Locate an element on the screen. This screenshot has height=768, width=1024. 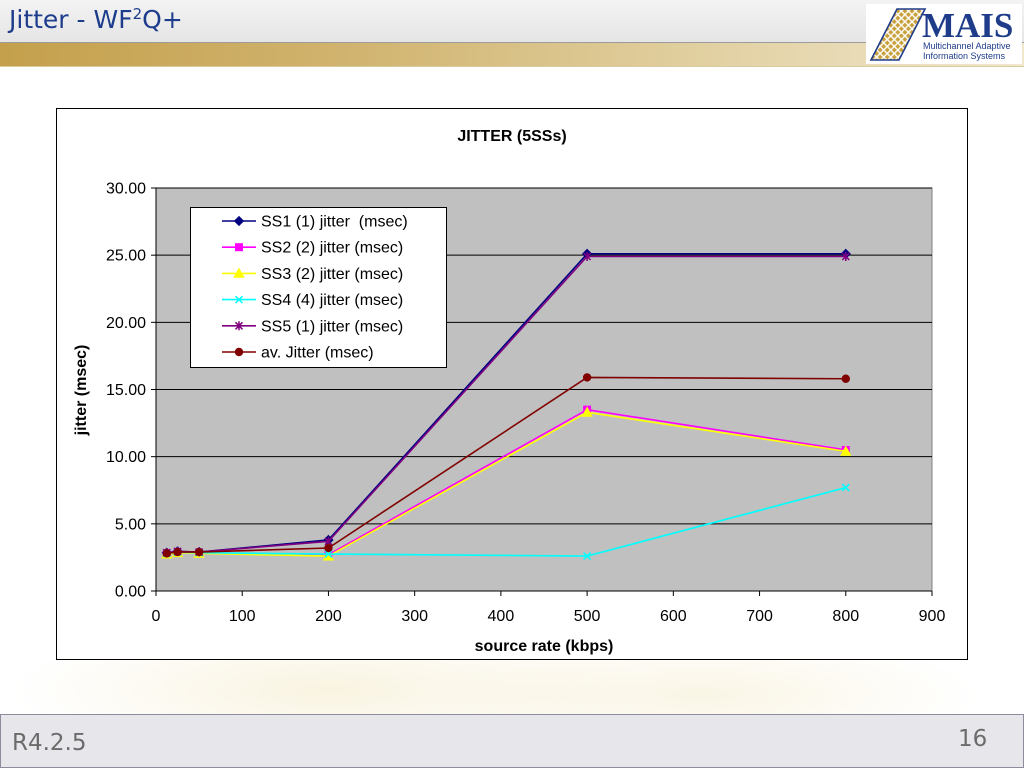
x-tick-label: 200 is located at coordinates (328, 616).